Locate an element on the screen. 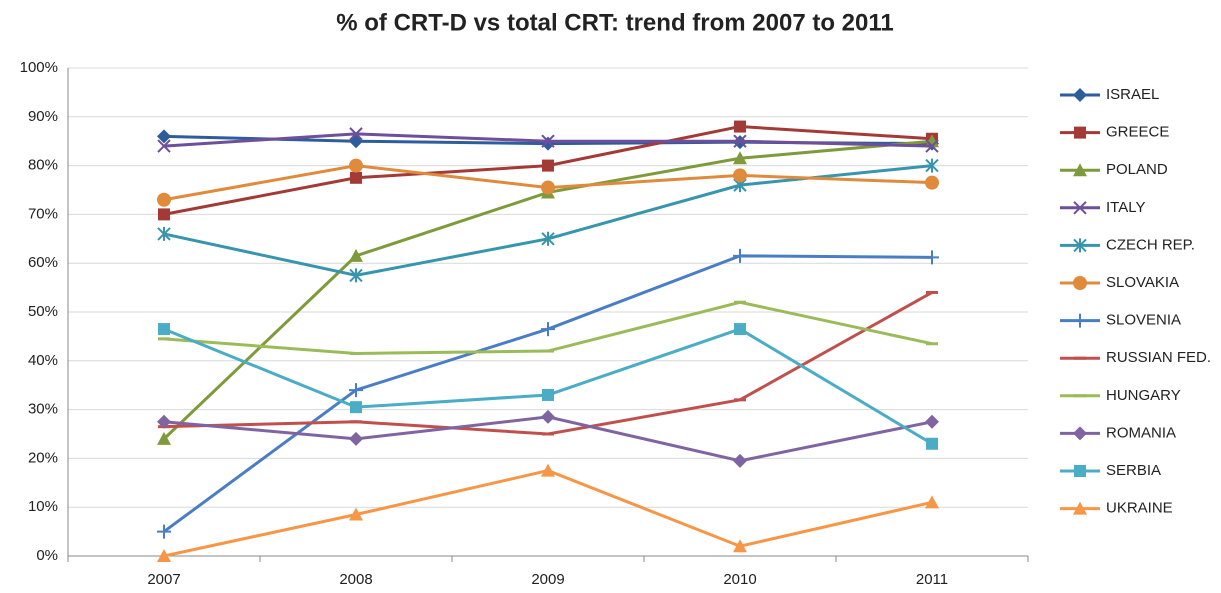 The width and height of the screenshot is (1221, 593). legend-item: SLOVENIA is located at coordinates (1120, 320).